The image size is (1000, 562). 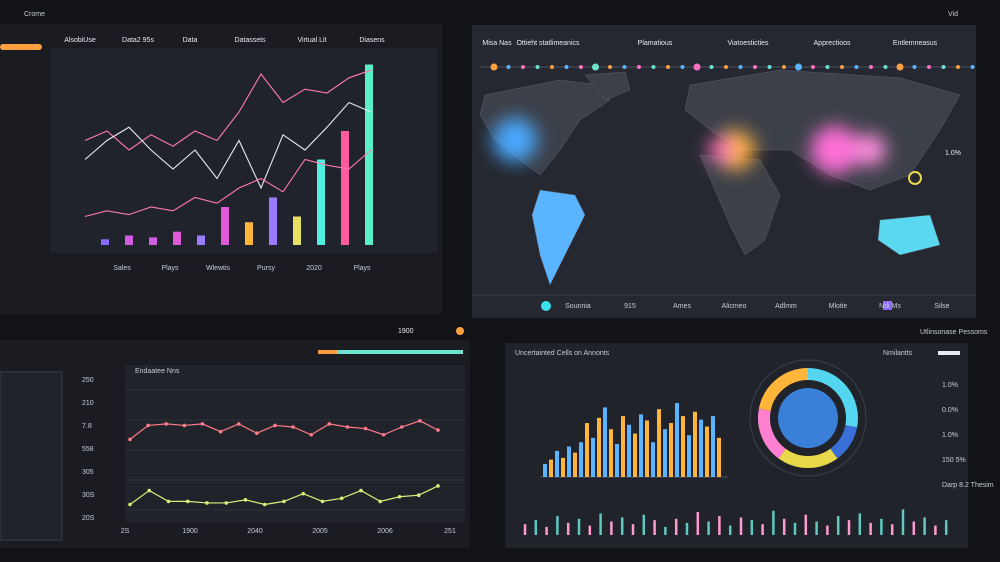 I want to click on tab: Diasens, so click(x=372, y=40).